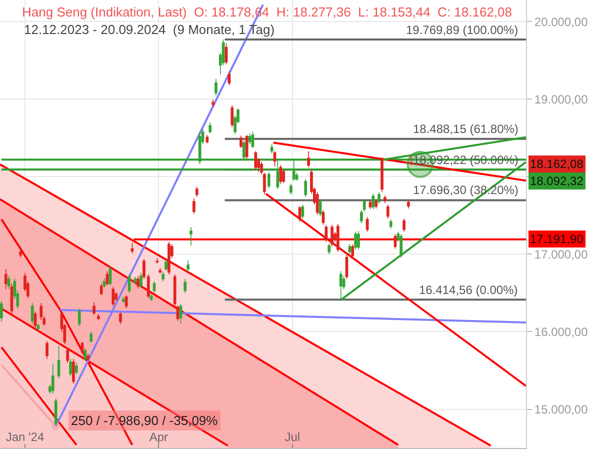 This screenshot has width=595, height=450. Describe the element at coordinates (25, 437) in the screenshot. I see `x-tick-label: Jan '24` at that location.